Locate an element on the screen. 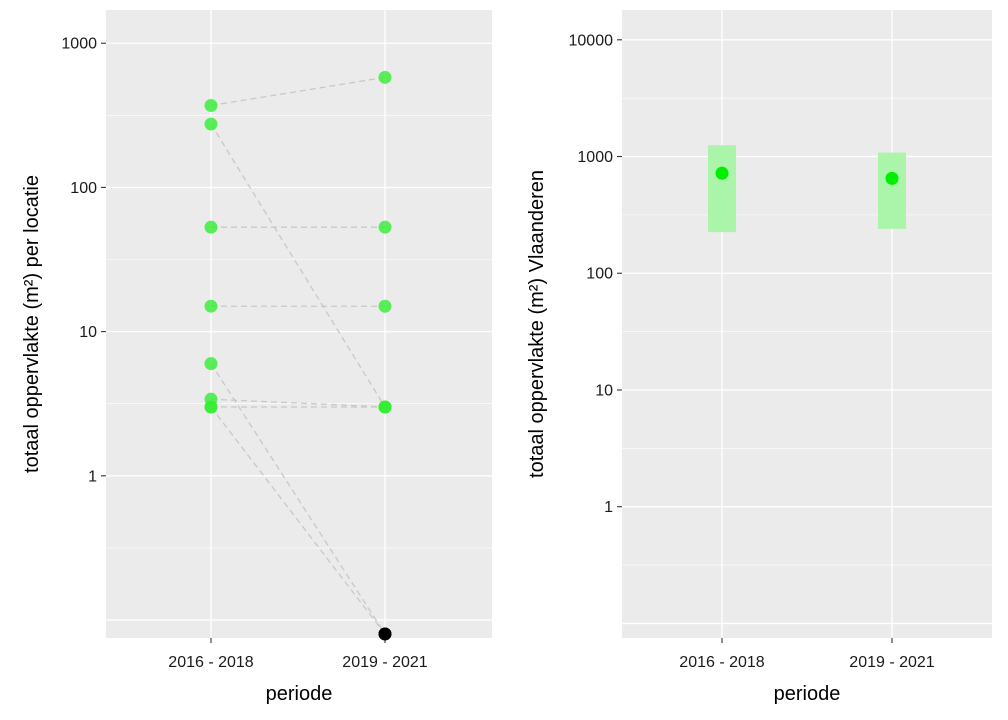 Image resolution: width=1008 pixels, height=720 pixels. right-x-axis-label: periode is located at coordinates (807, 694).